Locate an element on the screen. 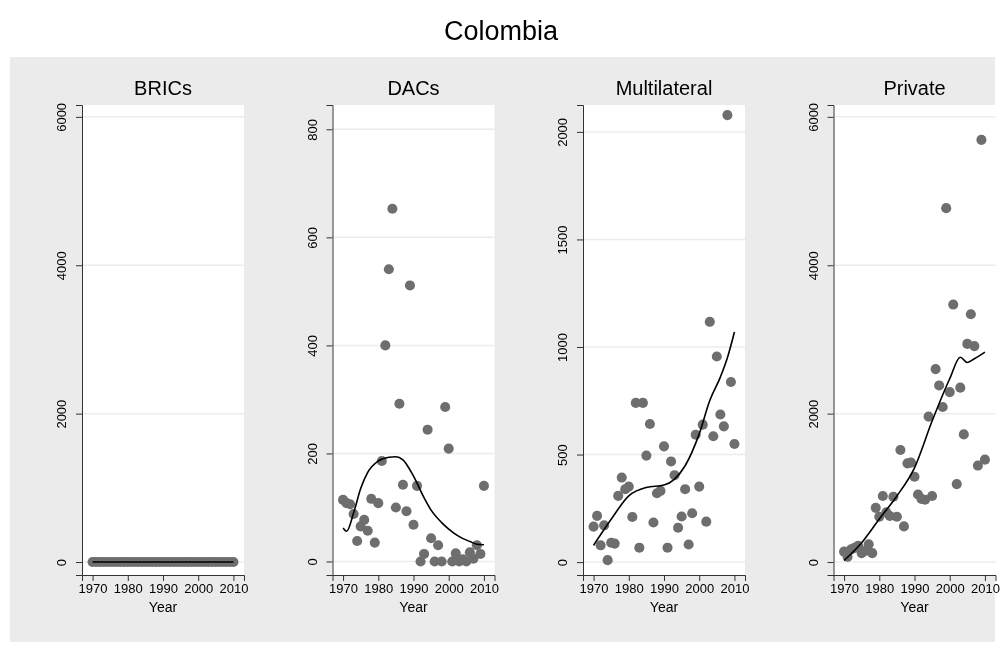  y-tick-label: 1000 is located at coordinates (562, 347).